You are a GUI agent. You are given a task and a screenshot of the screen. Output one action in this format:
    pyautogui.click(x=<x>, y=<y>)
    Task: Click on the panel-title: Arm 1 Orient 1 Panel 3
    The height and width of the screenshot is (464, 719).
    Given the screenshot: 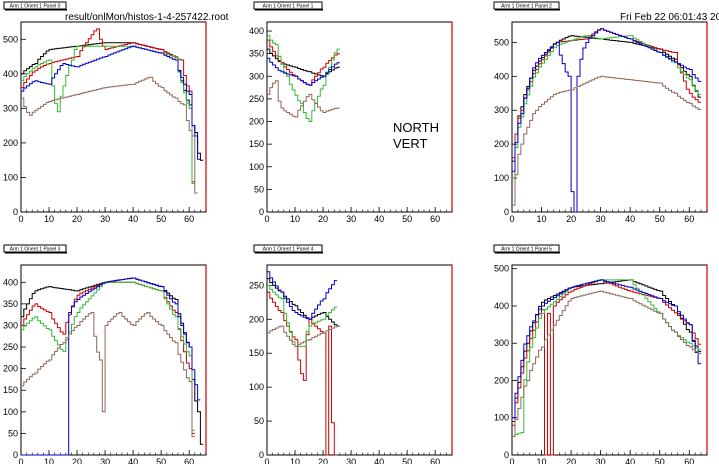 What is the action you would take?
    pyautogui.click(x=35, y=250)
    